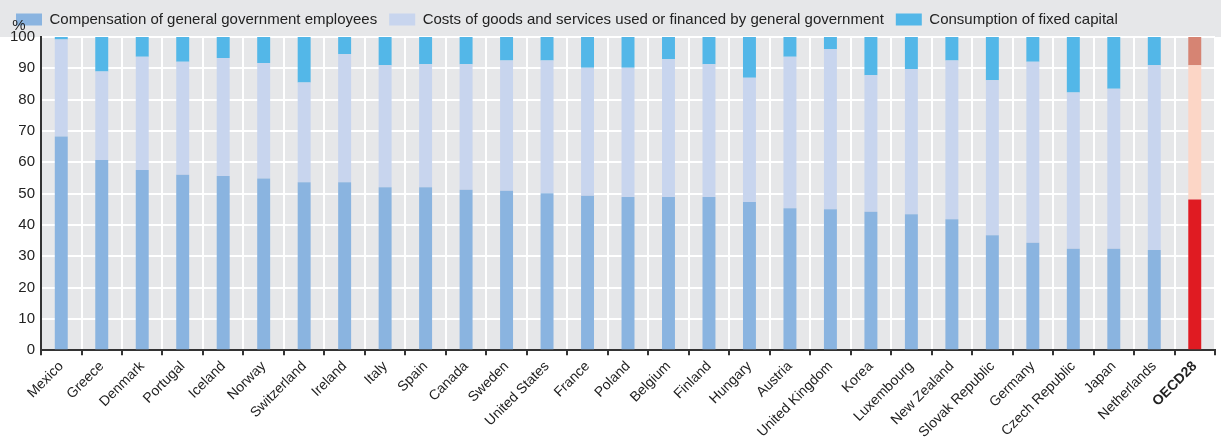 Image resolution: width=1221 pixels, height=444 pixels. What do you see at coordinates (1023, 18) in the screenshot?
I see `legend-label: Consumption of fixed capital` at bounding box center [1023, 18].